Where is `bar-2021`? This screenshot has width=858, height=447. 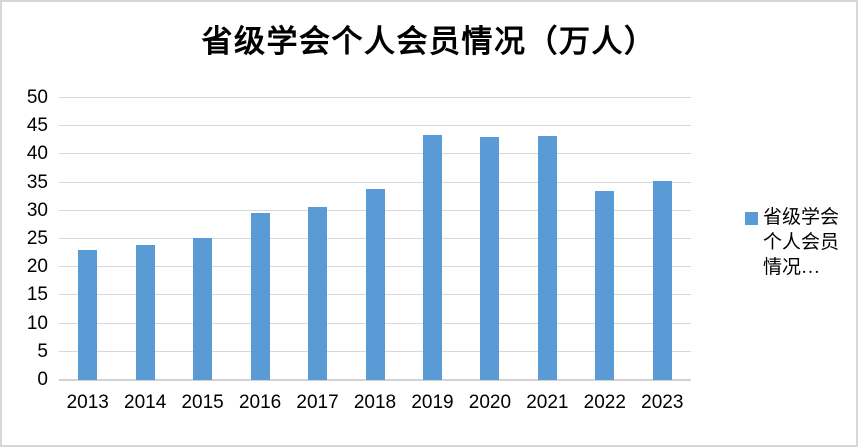 bar-2021 is located at coordinates (547, 257).